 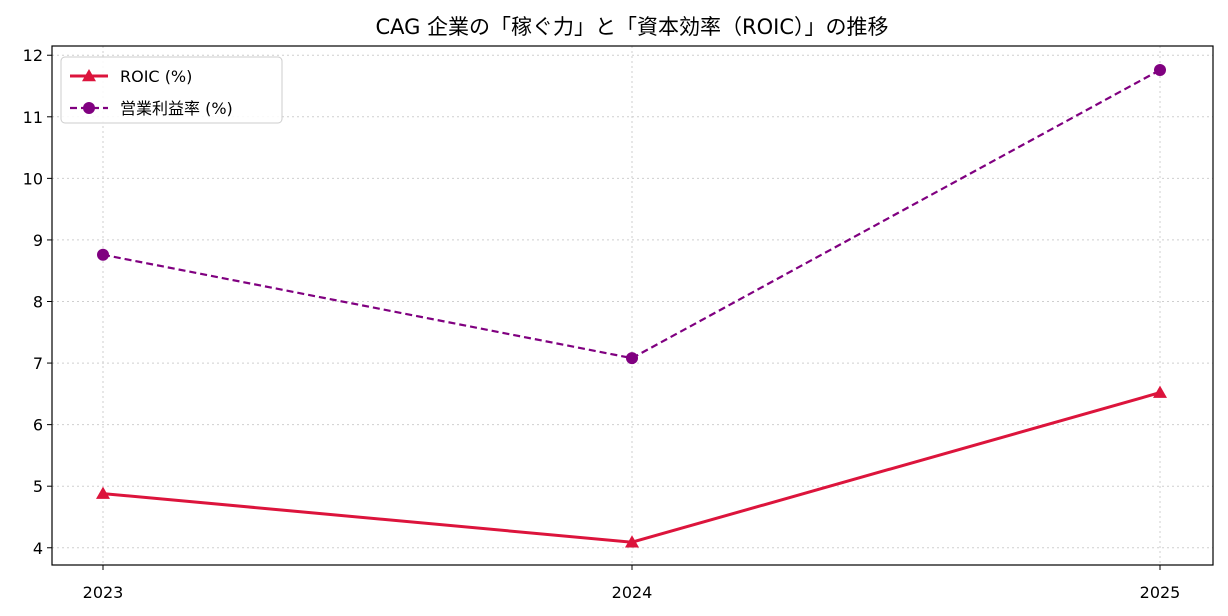 I want to click on legend-entry: ROIC (%), so click(x=131, y=76).